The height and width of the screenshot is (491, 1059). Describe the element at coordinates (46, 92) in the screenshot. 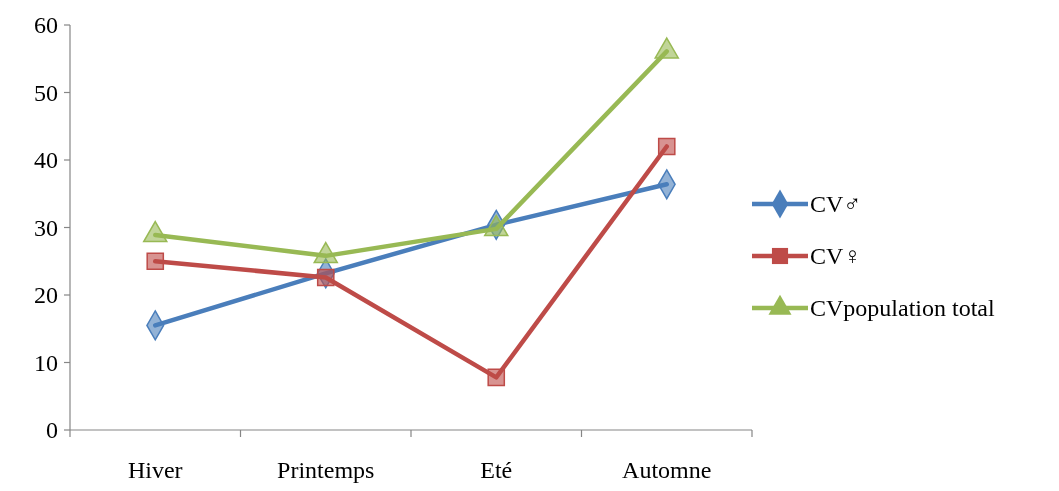

I see `y-tick-label: 50` at that location.